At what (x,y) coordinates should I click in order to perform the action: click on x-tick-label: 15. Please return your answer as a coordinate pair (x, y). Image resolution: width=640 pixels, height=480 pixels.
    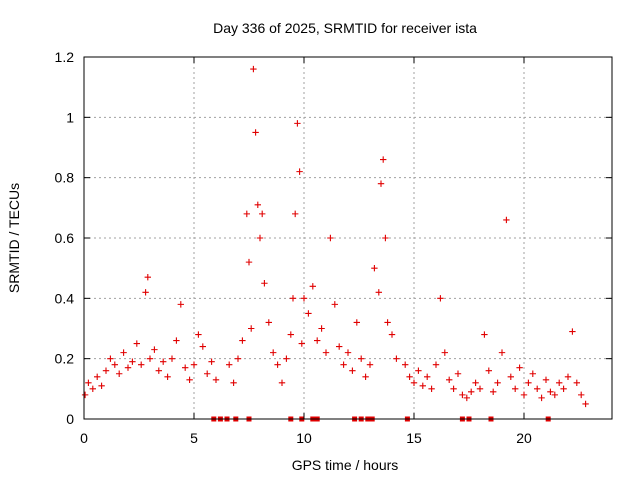
    Looking at the image, I should click on (414, 438).